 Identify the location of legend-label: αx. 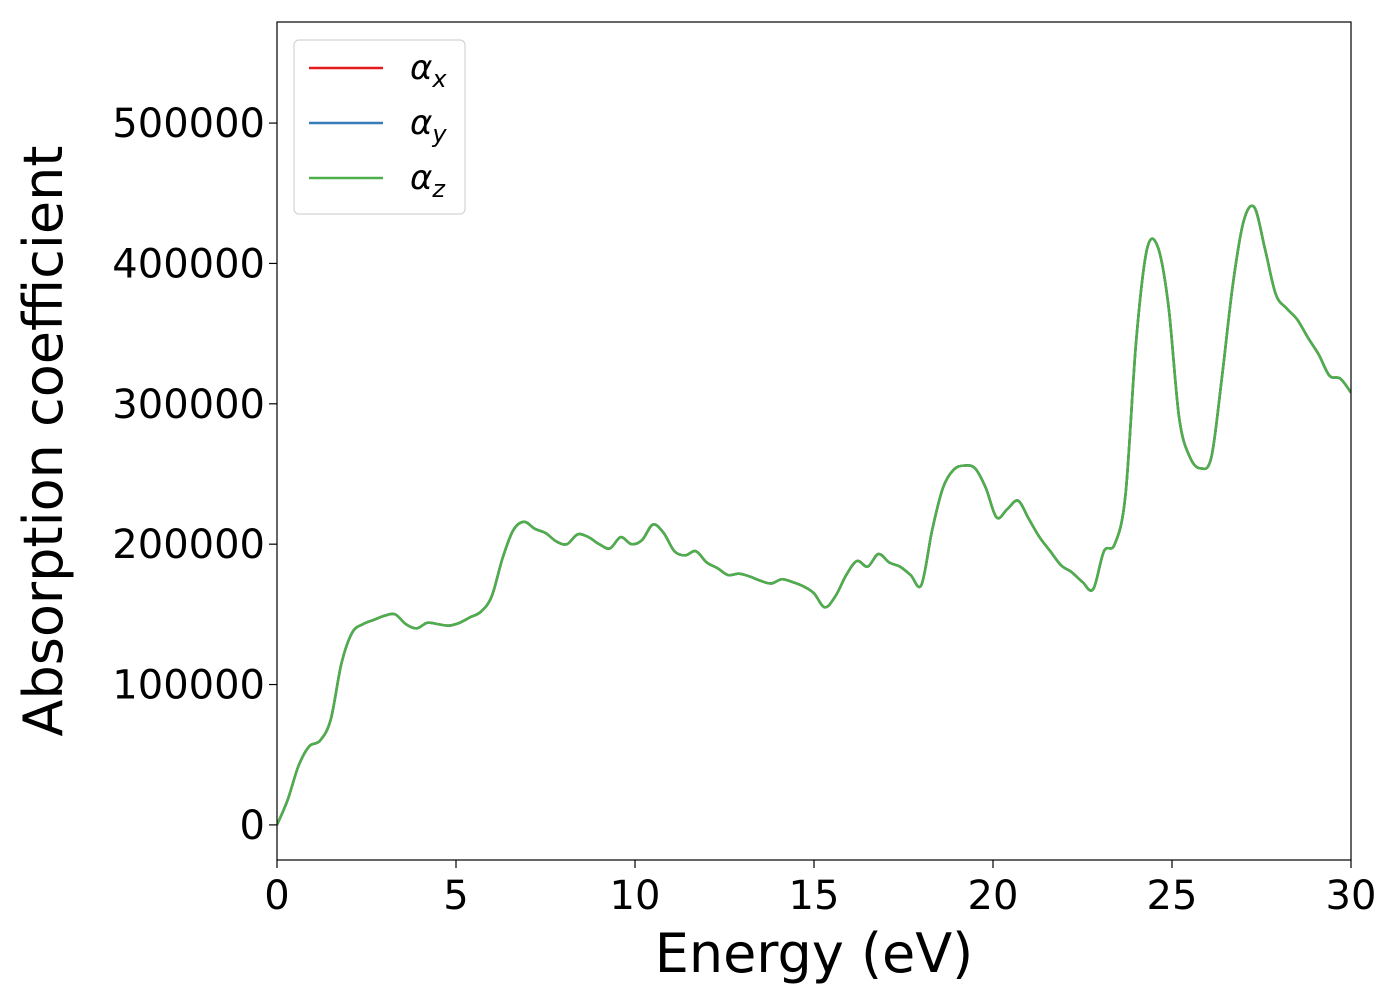
(428, 70).